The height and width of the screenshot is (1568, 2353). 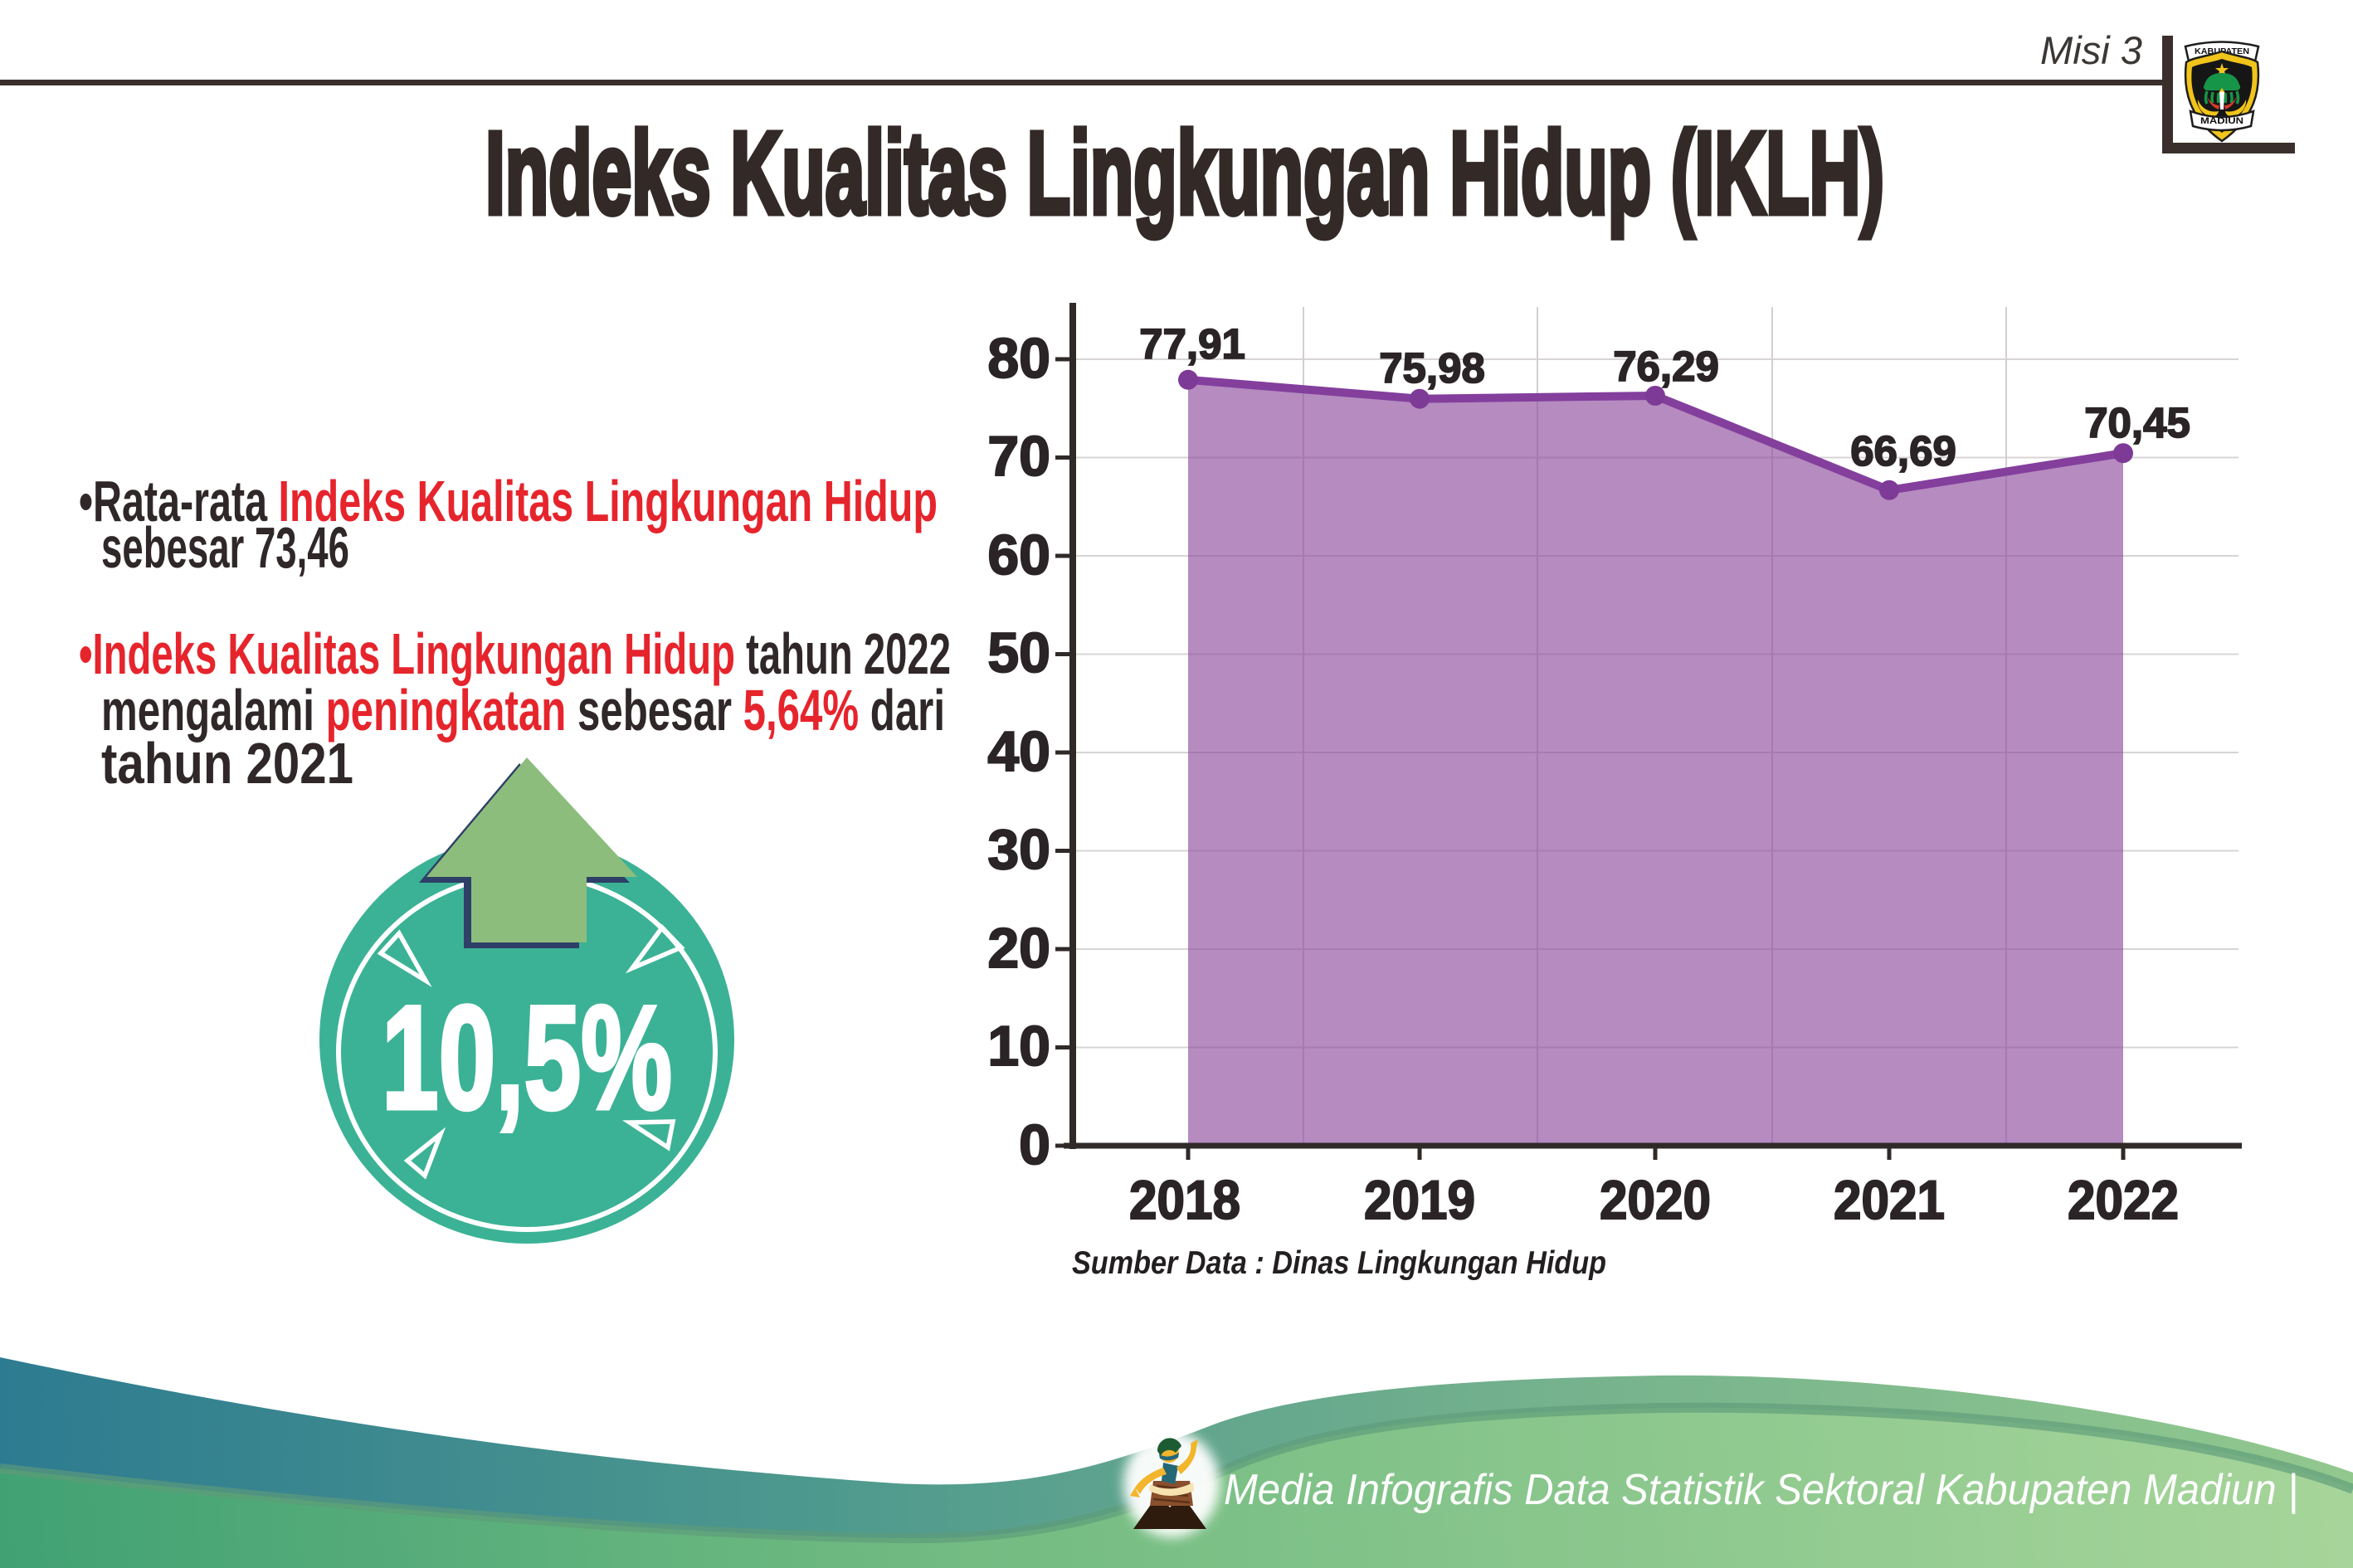 I want to click on svg-text: 40, so click(x=1018, y=751).